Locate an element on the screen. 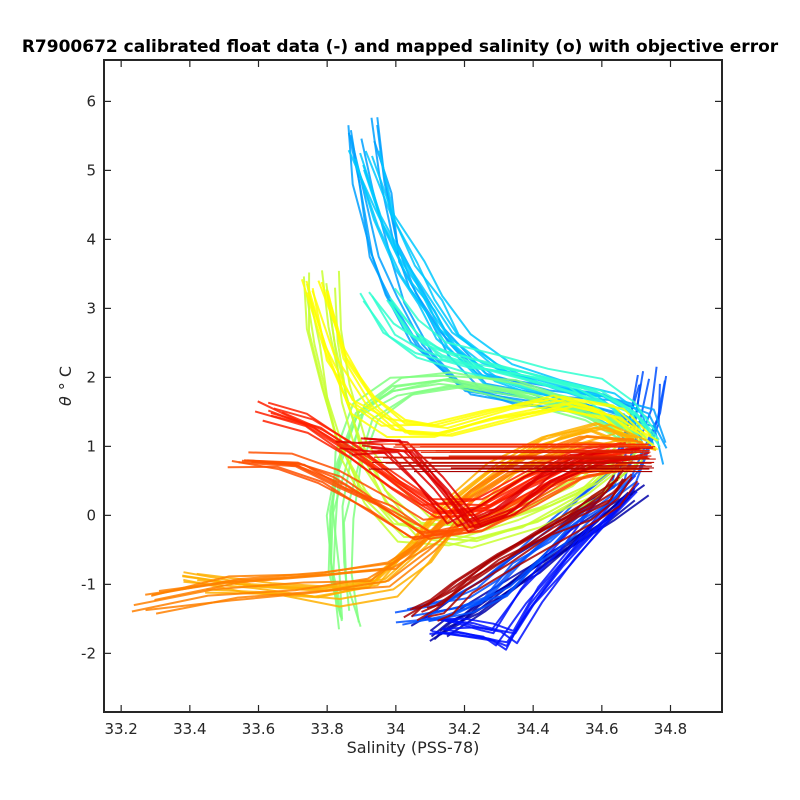  x-tick-label: 33.8 is located at coordinates (326, 729).